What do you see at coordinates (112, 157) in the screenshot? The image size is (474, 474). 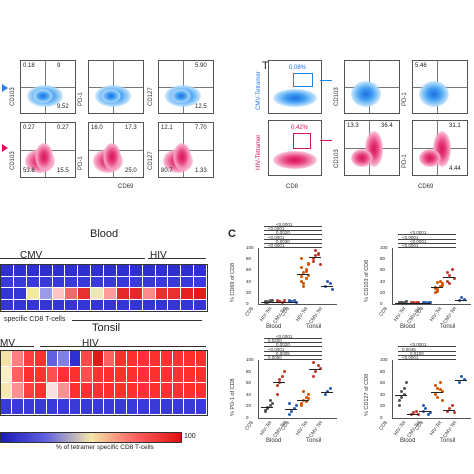 I see `blood-hiv-plot-1-cell-cluster` at bounding box center [112, 157].